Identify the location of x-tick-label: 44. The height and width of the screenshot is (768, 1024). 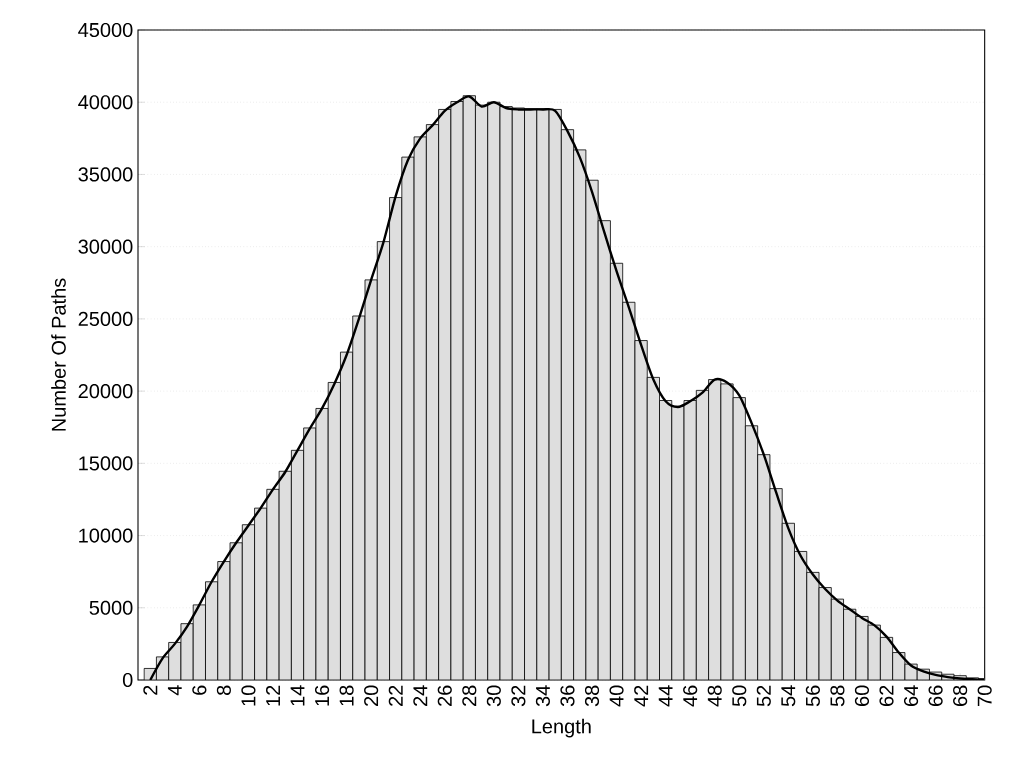
(665, 696).